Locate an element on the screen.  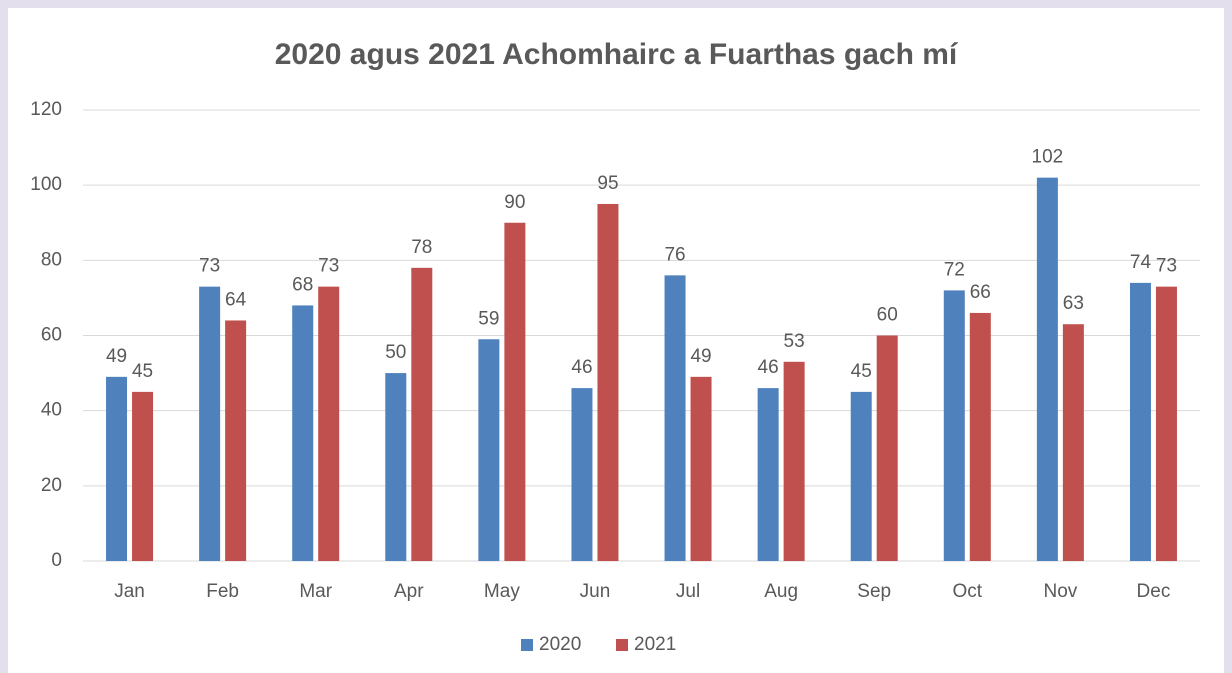
y-tick-label: 80 is located at coordinates (51, 259).